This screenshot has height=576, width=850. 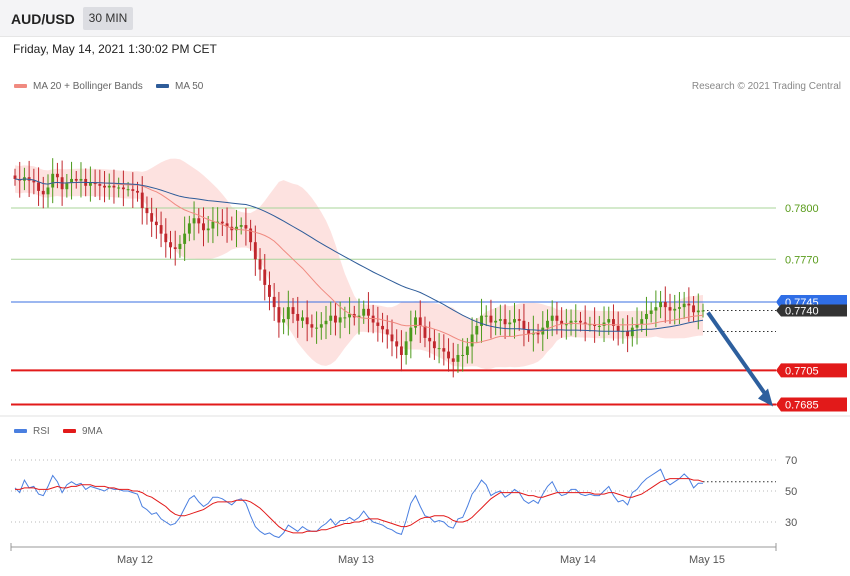 I want to click on legend-ma50-label: MA 50, so click(x=189, y=86).